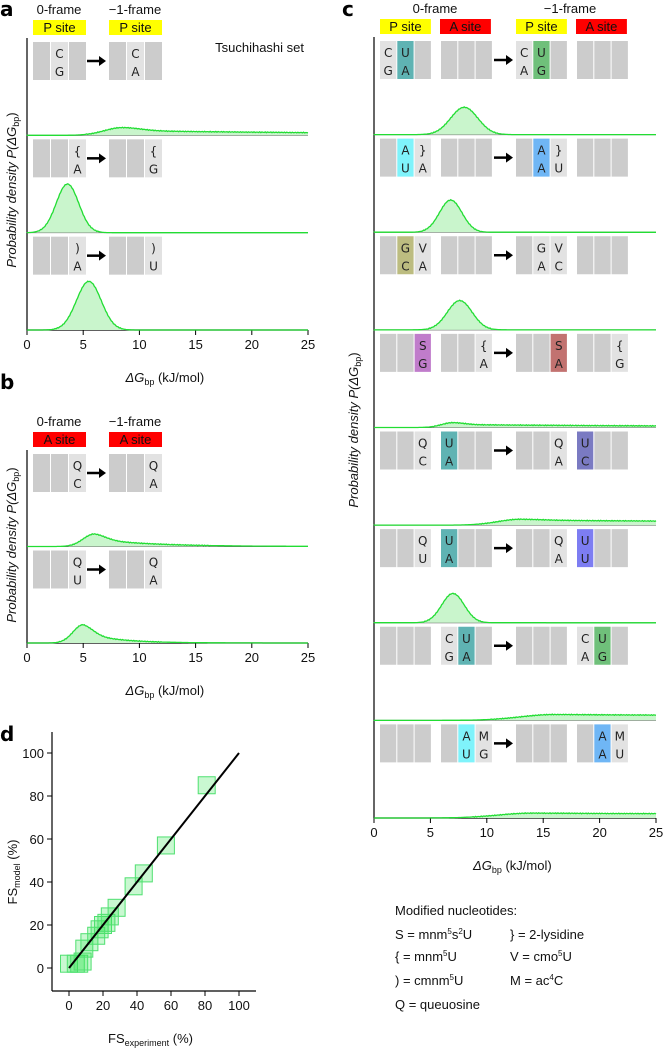 This screenshot has height=1050, width=664. I want to click on site-bar-p-site, so click(59, 27).